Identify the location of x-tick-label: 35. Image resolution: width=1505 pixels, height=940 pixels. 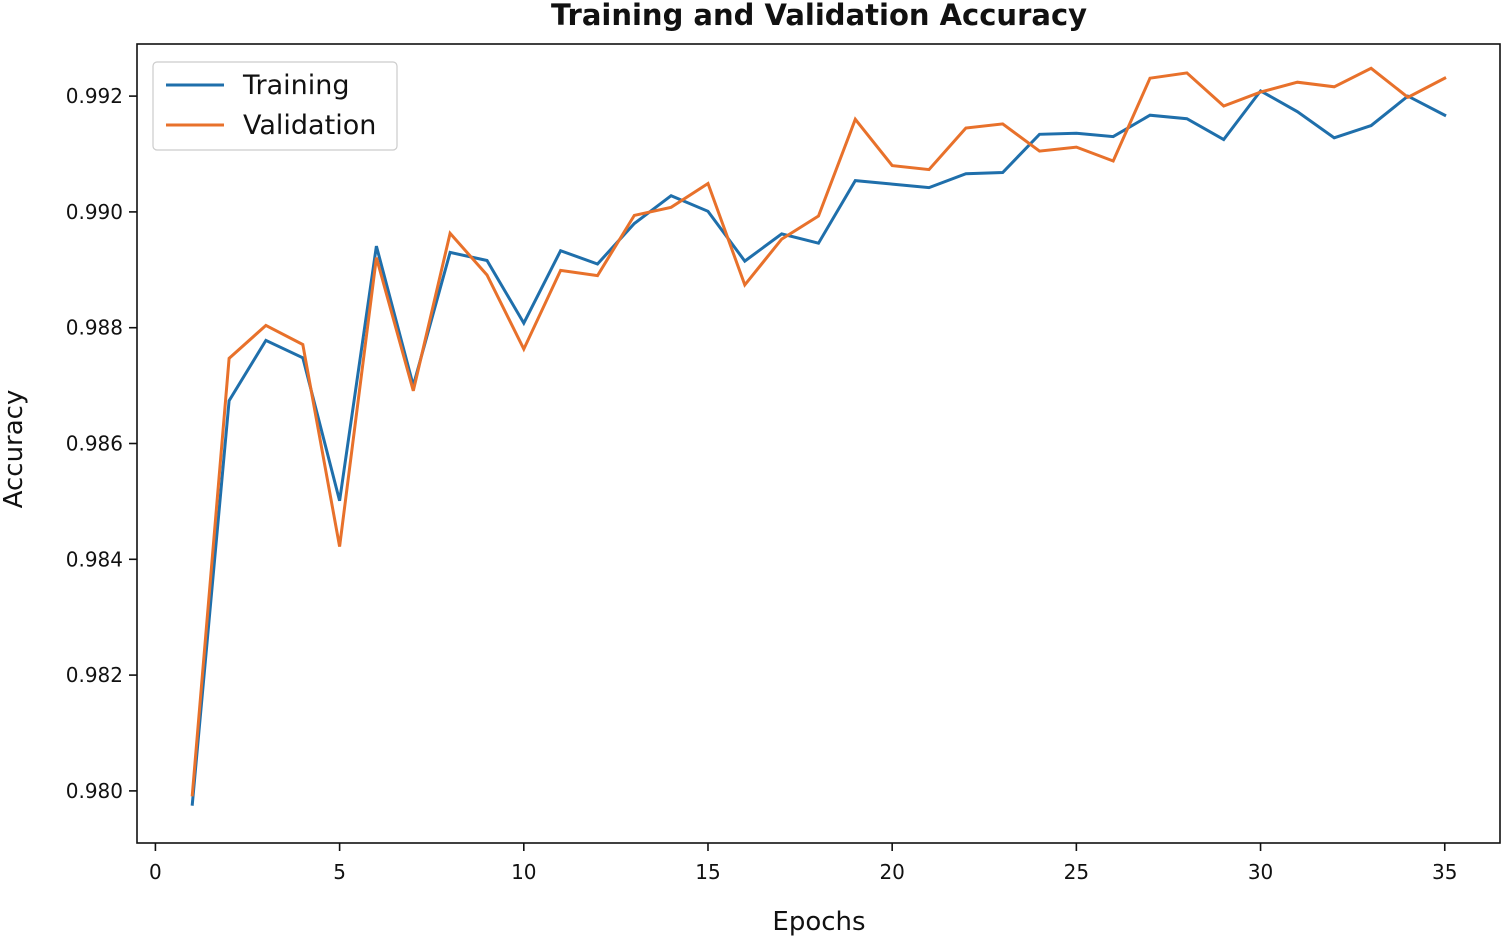
(1444, 872).